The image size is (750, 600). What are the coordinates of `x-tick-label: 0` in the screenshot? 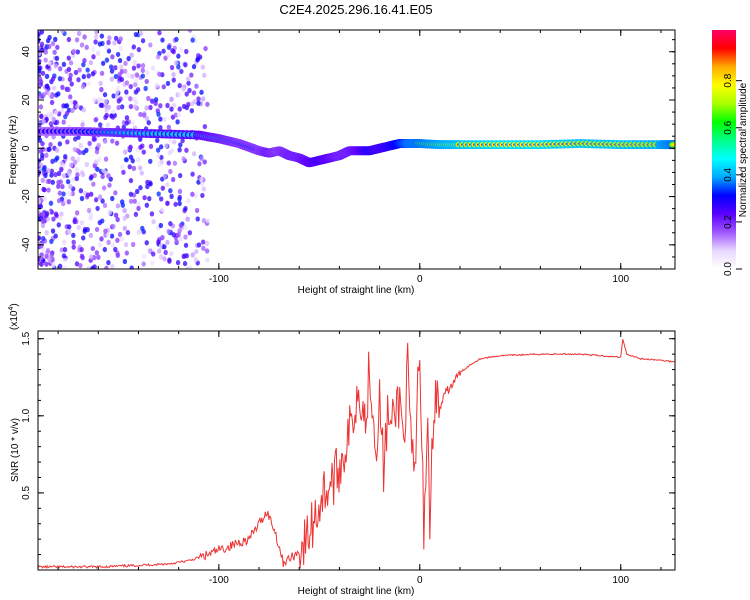 It's located at (420, 580).